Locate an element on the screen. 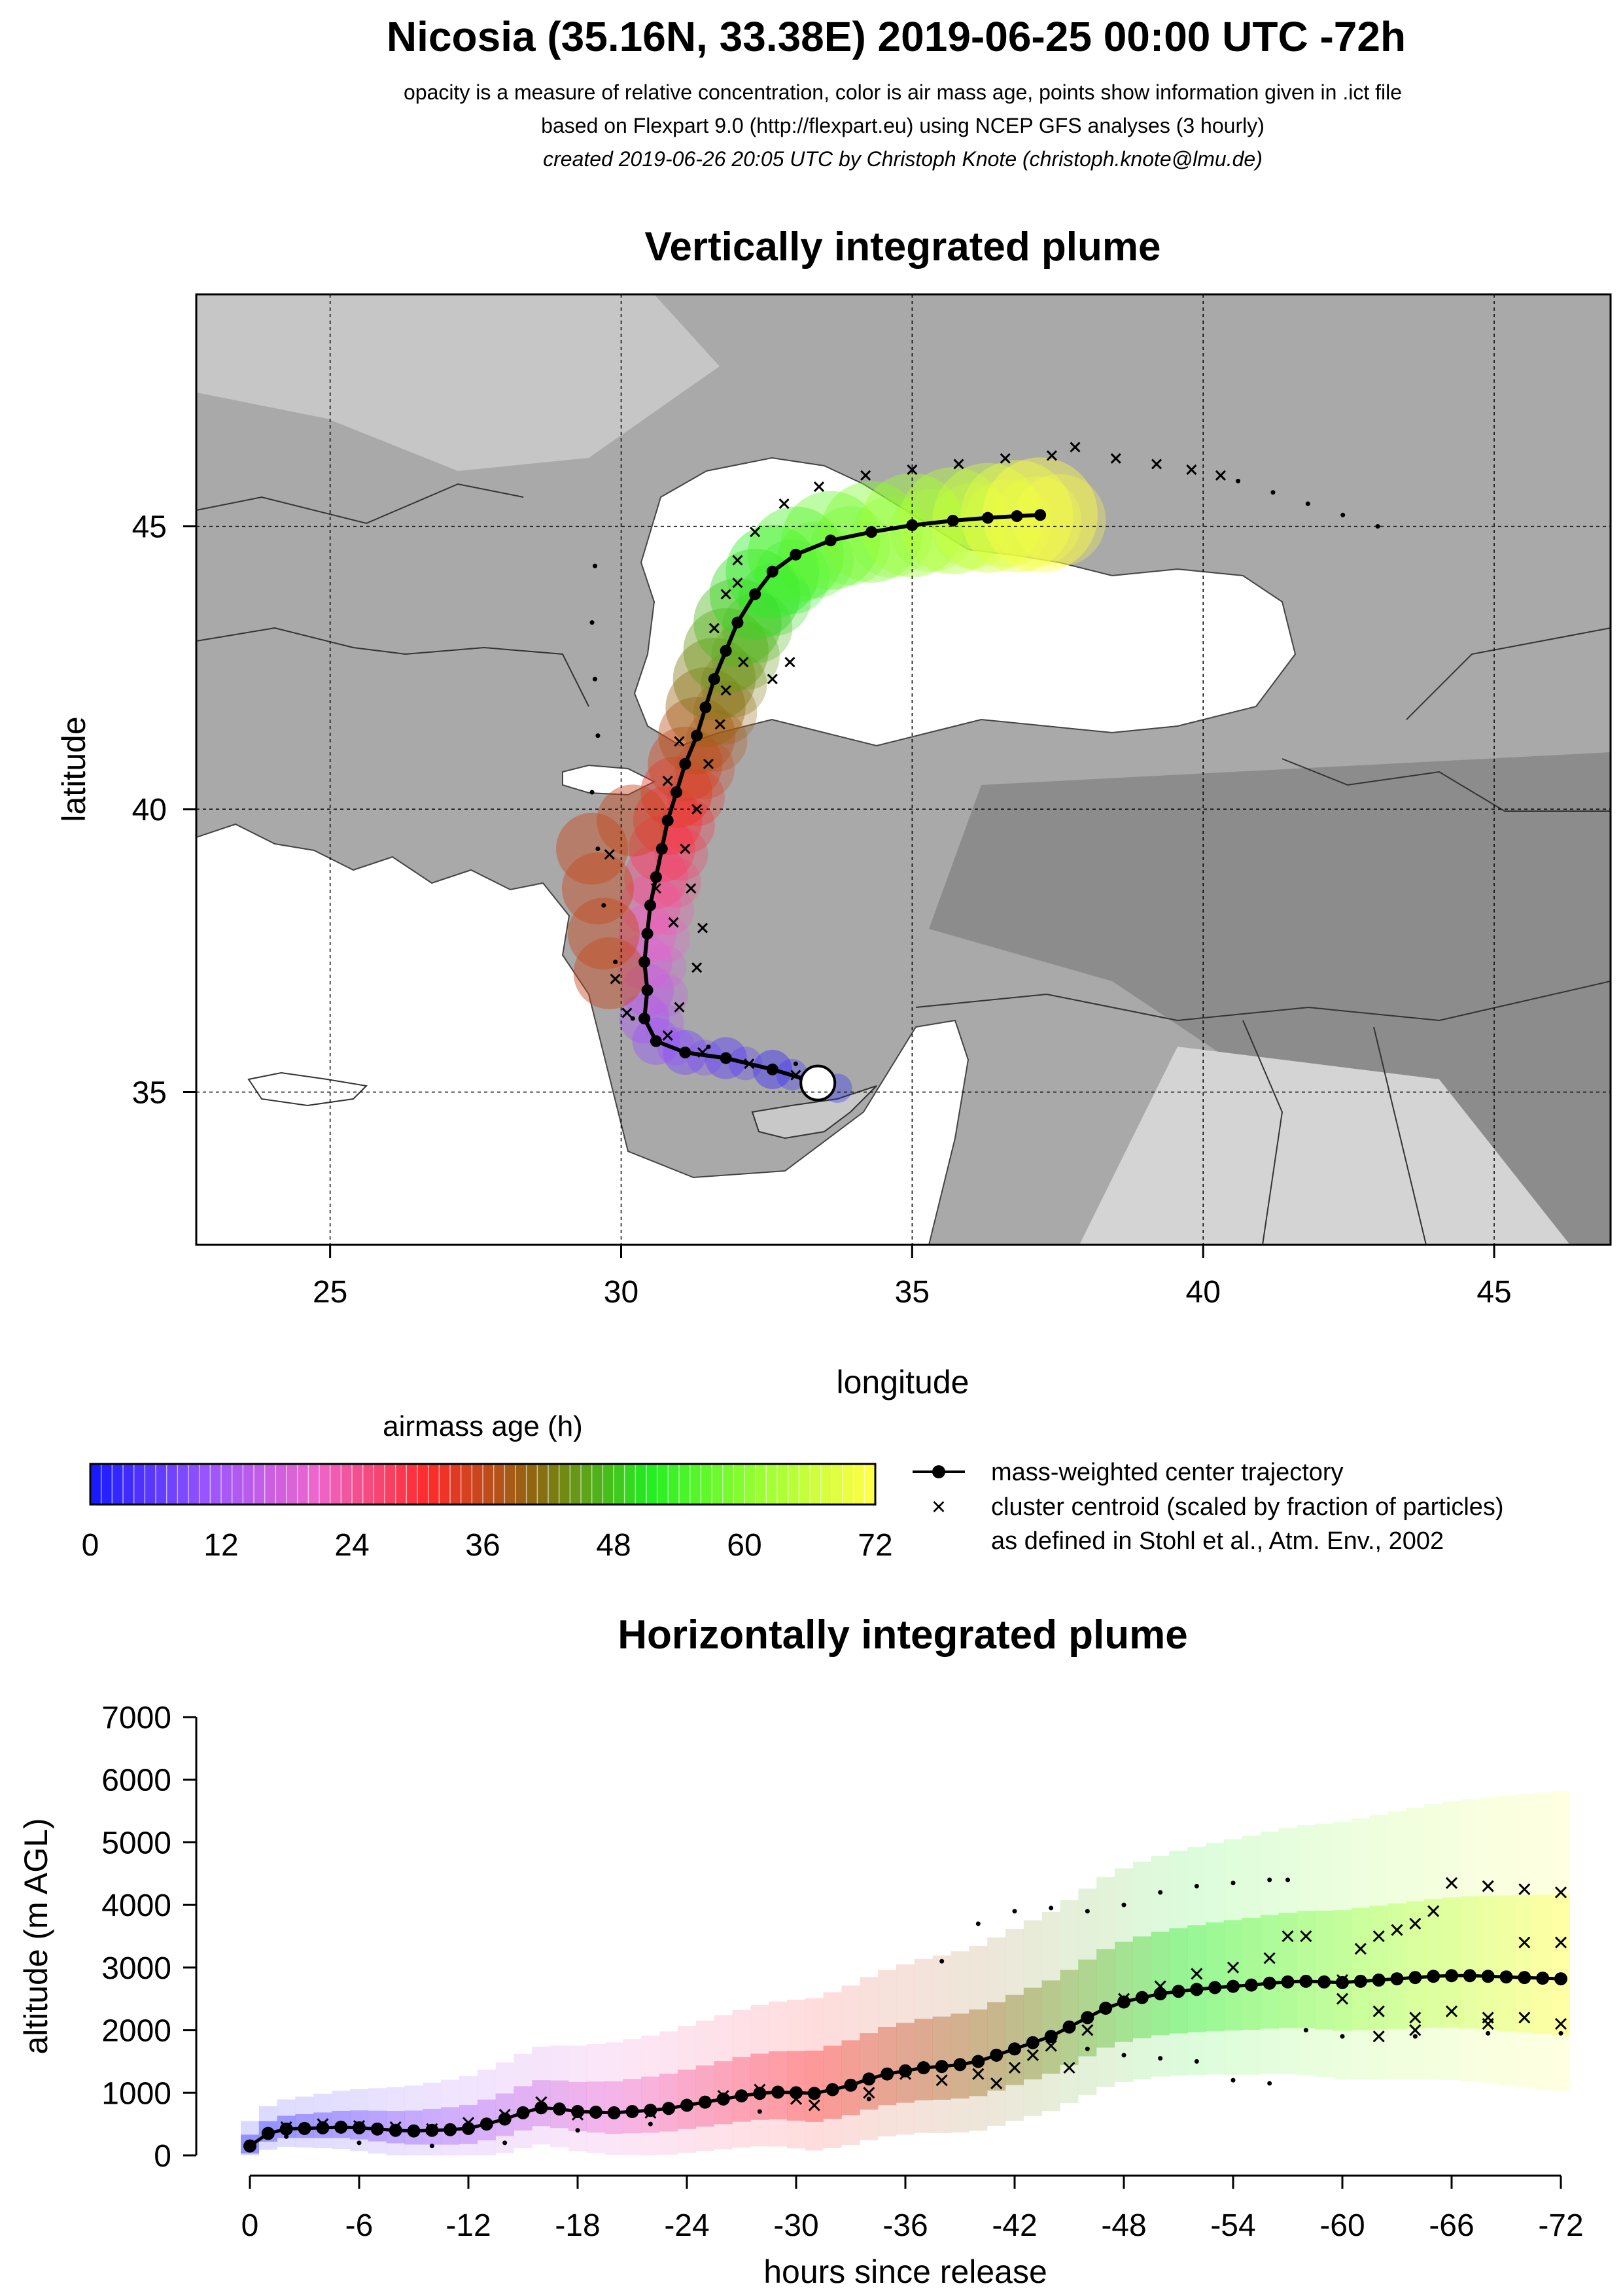 The width and height of the screenshot is (1623, 2296). altitude-marks is located at coordinates (905, 2015).